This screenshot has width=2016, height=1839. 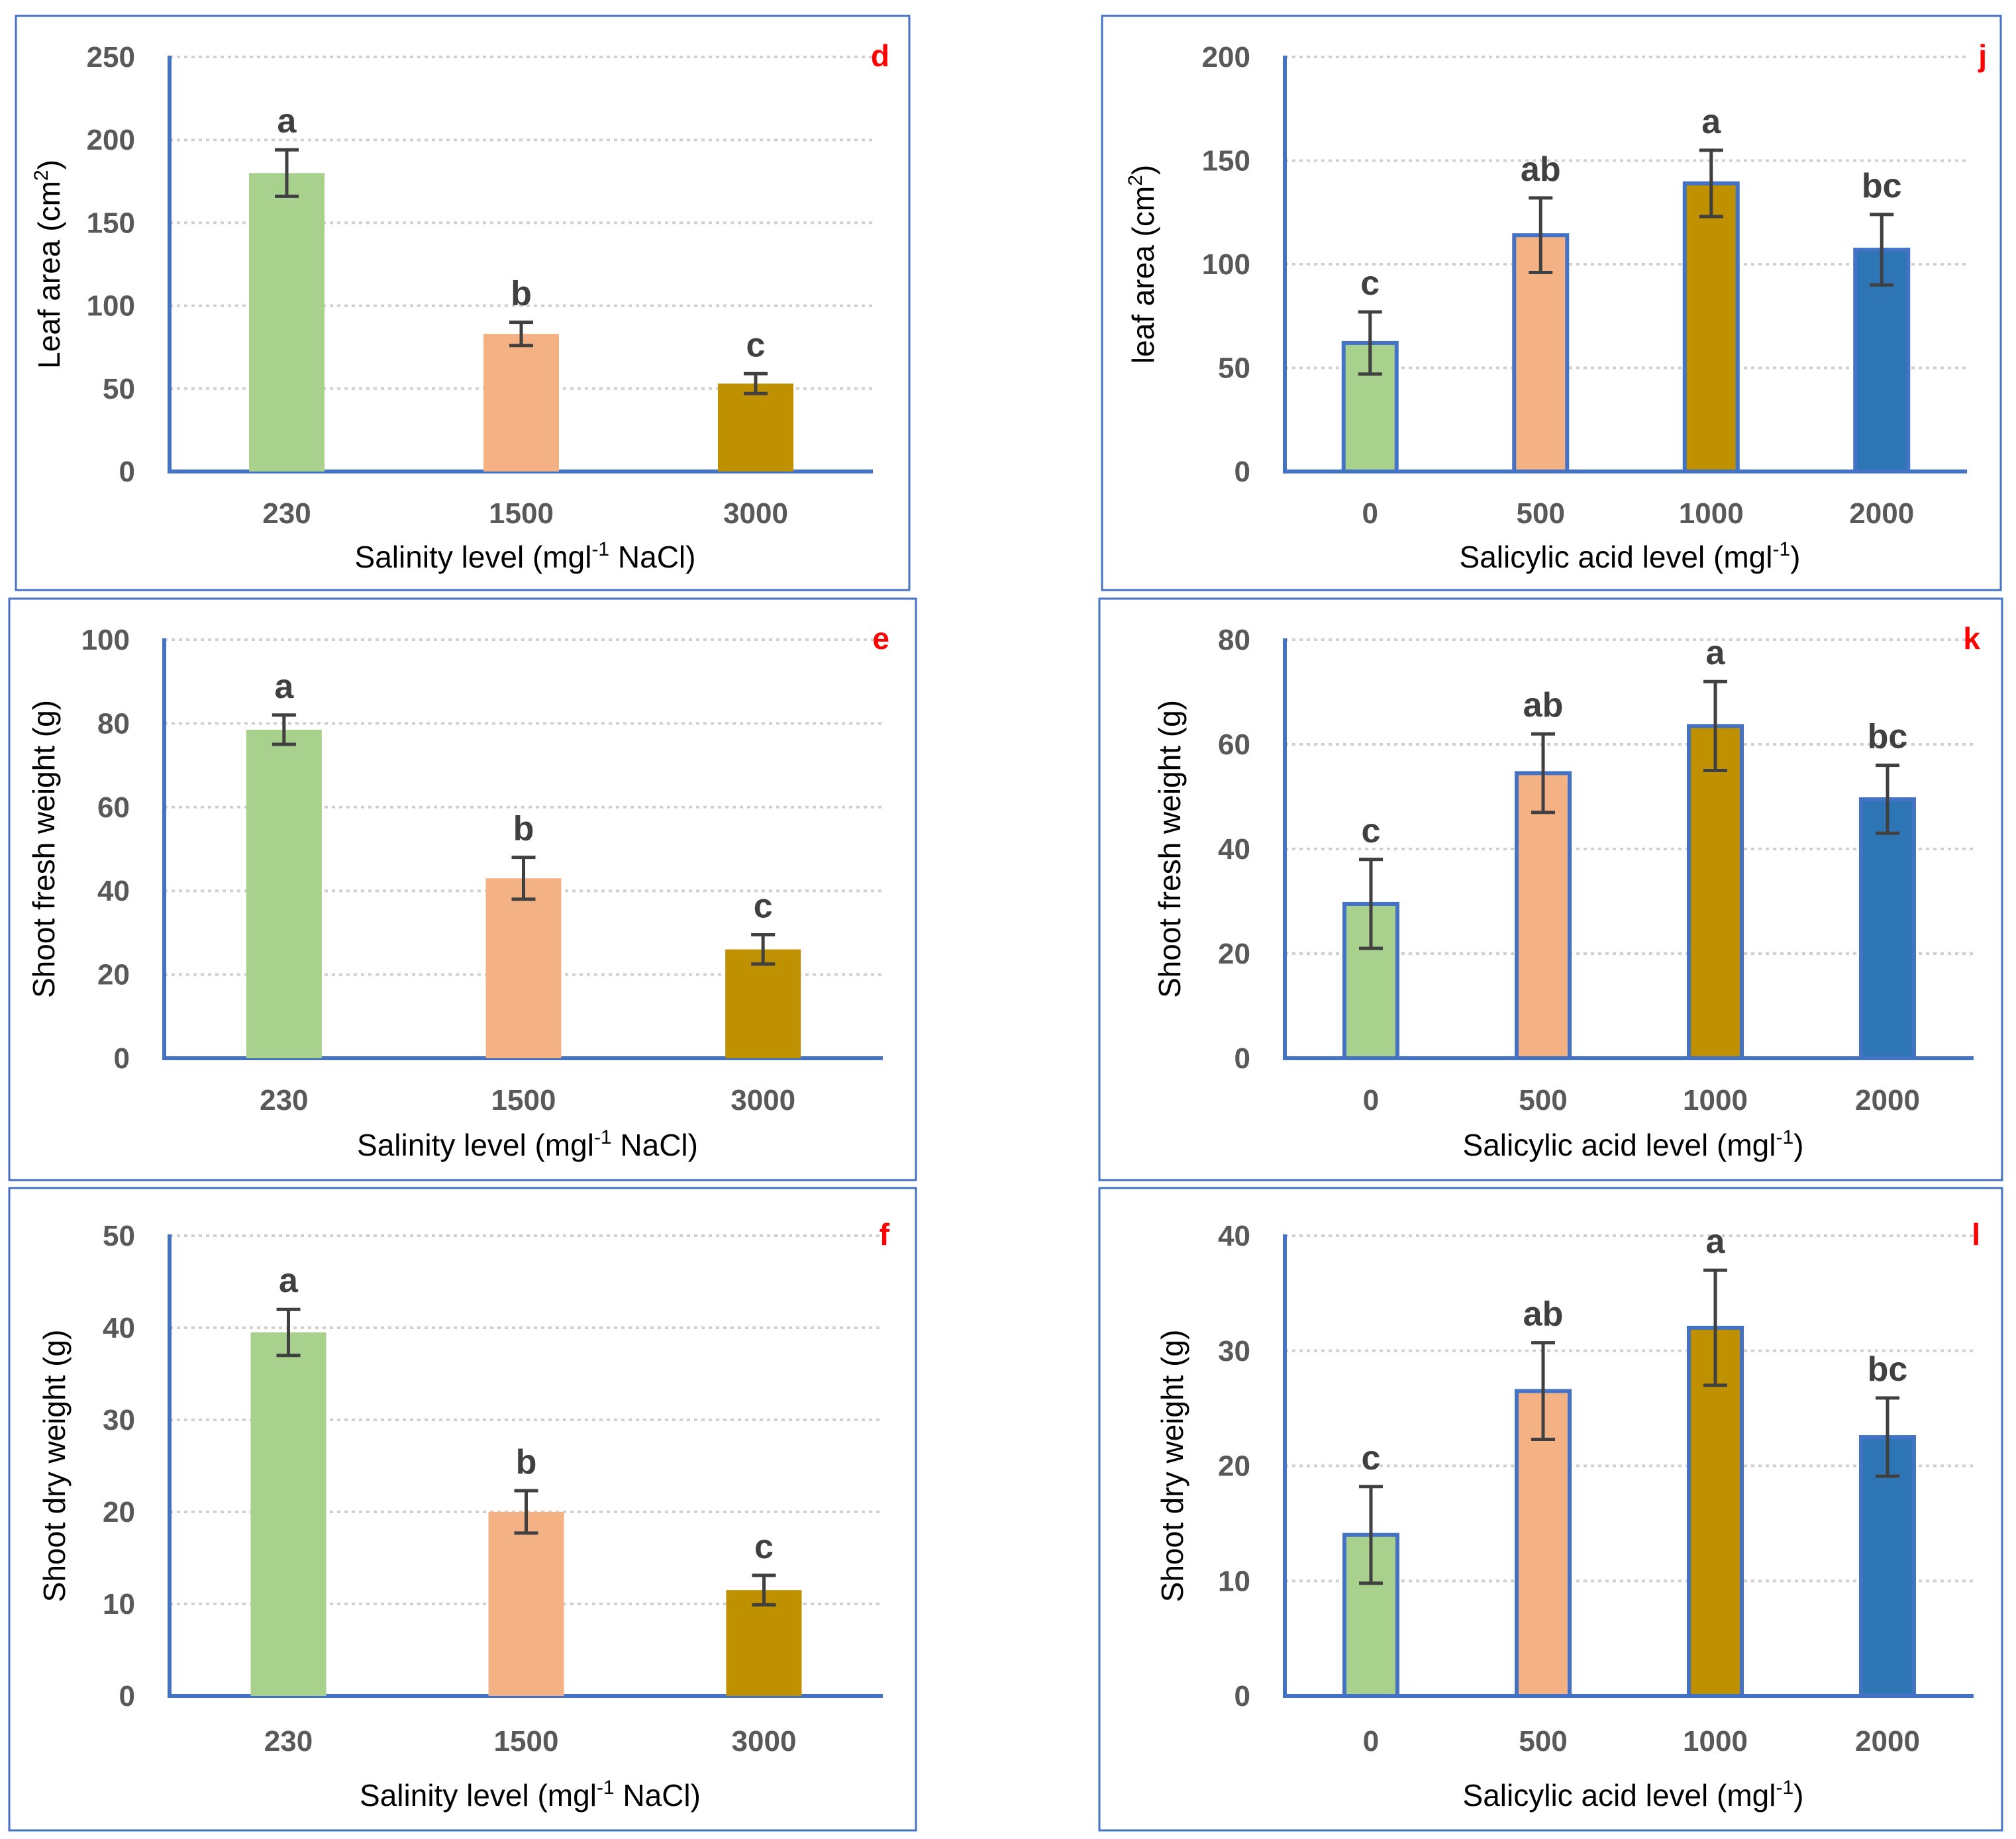 I want to click on panel-letter: f, so click(x=885, y=1234).